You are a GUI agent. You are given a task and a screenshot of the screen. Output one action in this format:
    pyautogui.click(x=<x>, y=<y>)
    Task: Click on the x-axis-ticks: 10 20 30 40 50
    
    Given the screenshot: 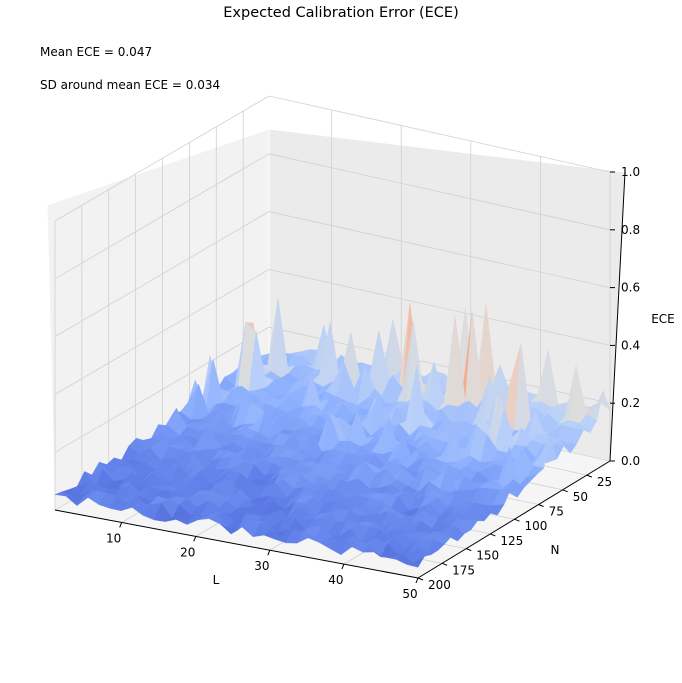 What is the action you would take?
    pyautogui.click(x=262, y=561)
    